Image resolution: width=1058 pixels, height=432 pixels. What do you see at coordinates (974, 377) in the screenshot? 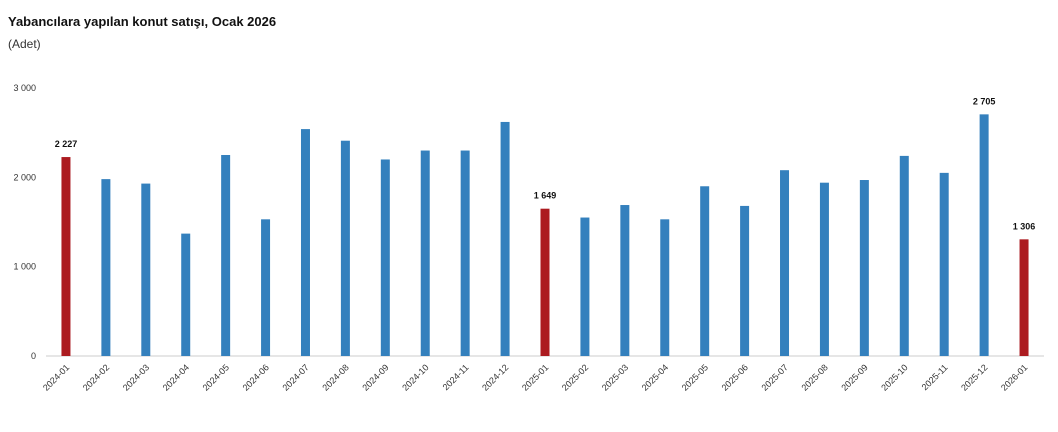
I see `x-tick-label: 2025-12` at bounding box center [974, 377].